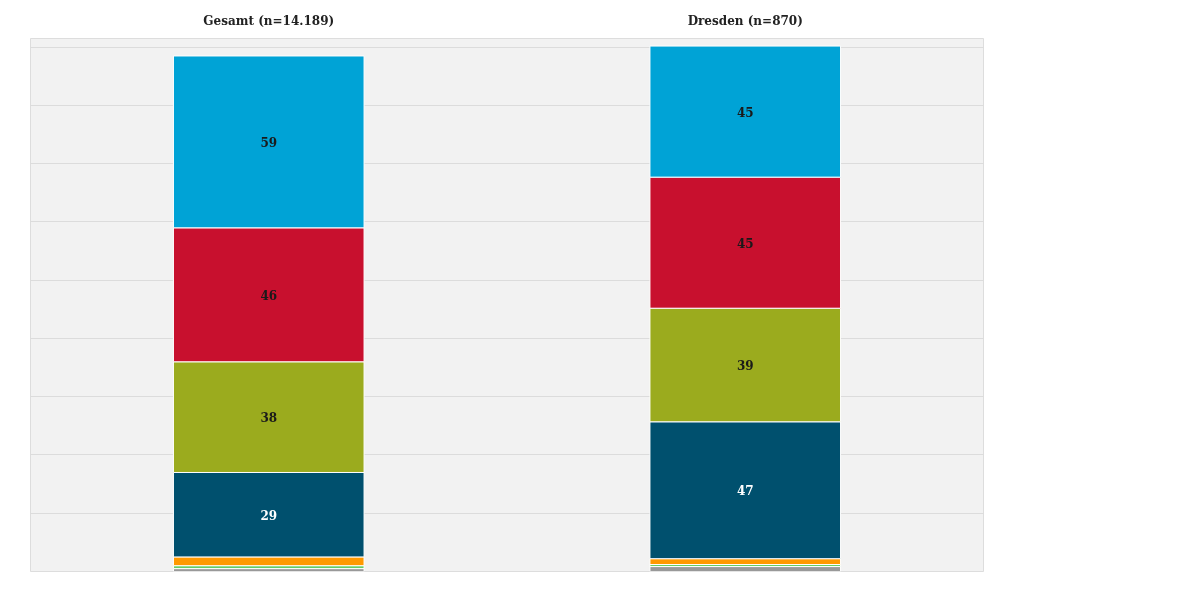 This screenshot has height=591, width=1184. What do you see at coordinates (269, 20) in the screenshot?
I see `x-tick-label: Gesamt (n=14.189)` at bounding box center [269, 20].